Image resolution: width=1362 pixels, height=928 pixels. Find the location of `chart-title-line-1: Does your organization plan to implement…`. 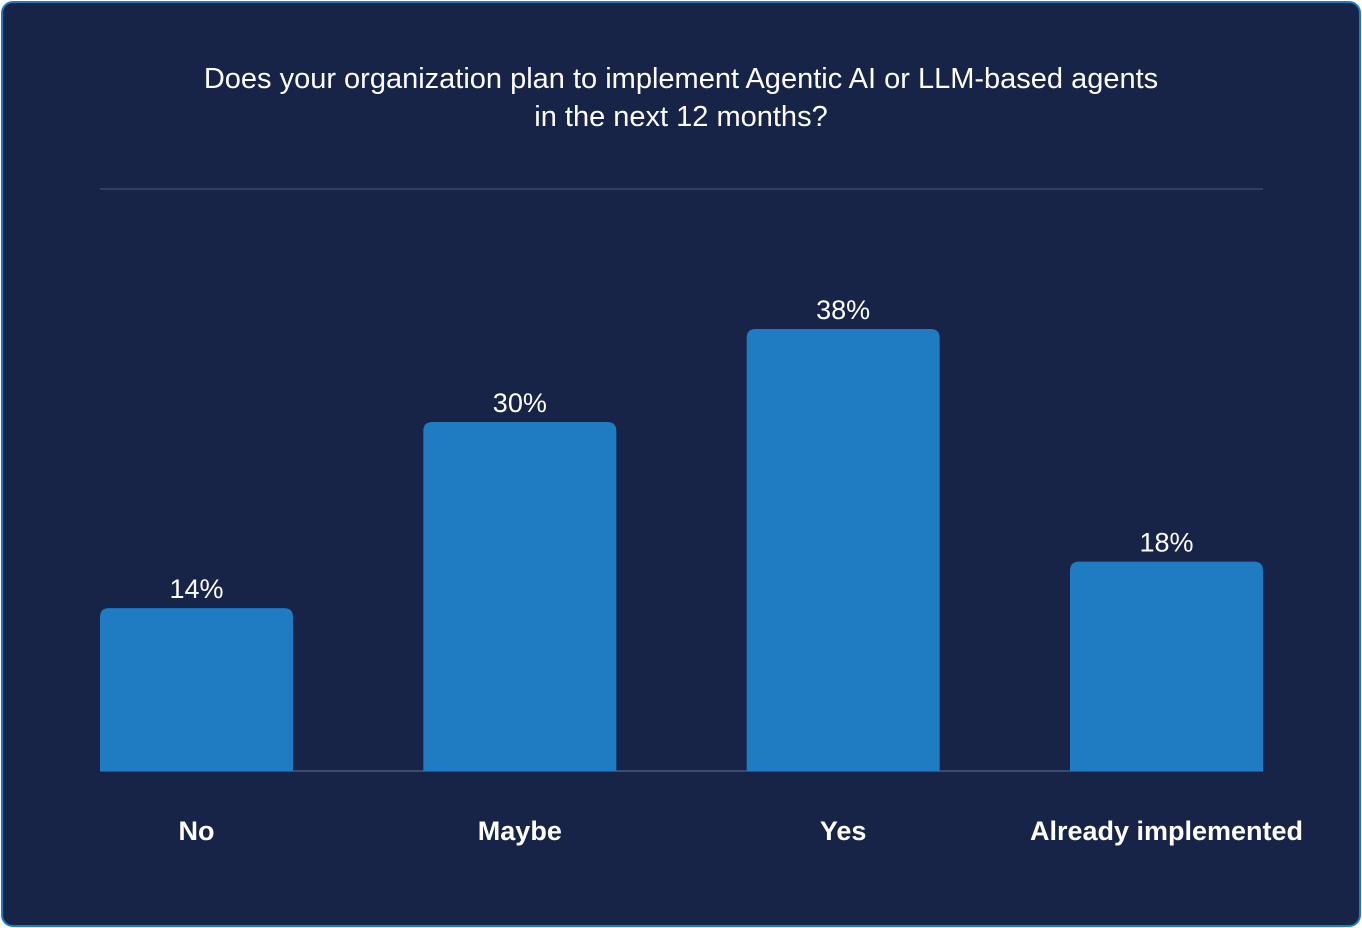

chart-title-line-1: Does your organization plan to implement… is located at coordinates (681, 79).